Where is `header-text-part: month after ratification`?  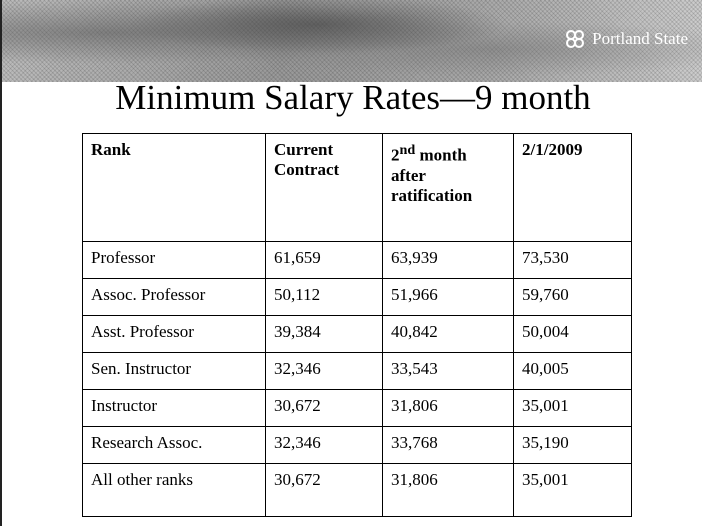 header-text-part: month after ratification is located at coordinates (432, 175).